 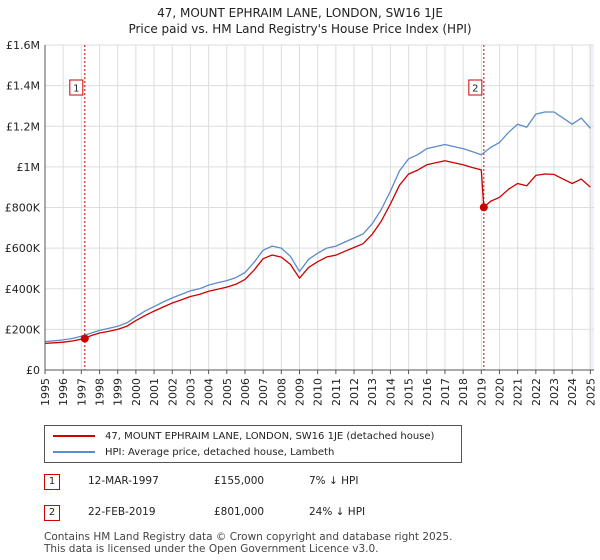 What do you see at coordinates (337, 512) in the screenshot?
I see `sale-hpi-diff: 24% ↓ HPI` at bounding box center [337, 512].